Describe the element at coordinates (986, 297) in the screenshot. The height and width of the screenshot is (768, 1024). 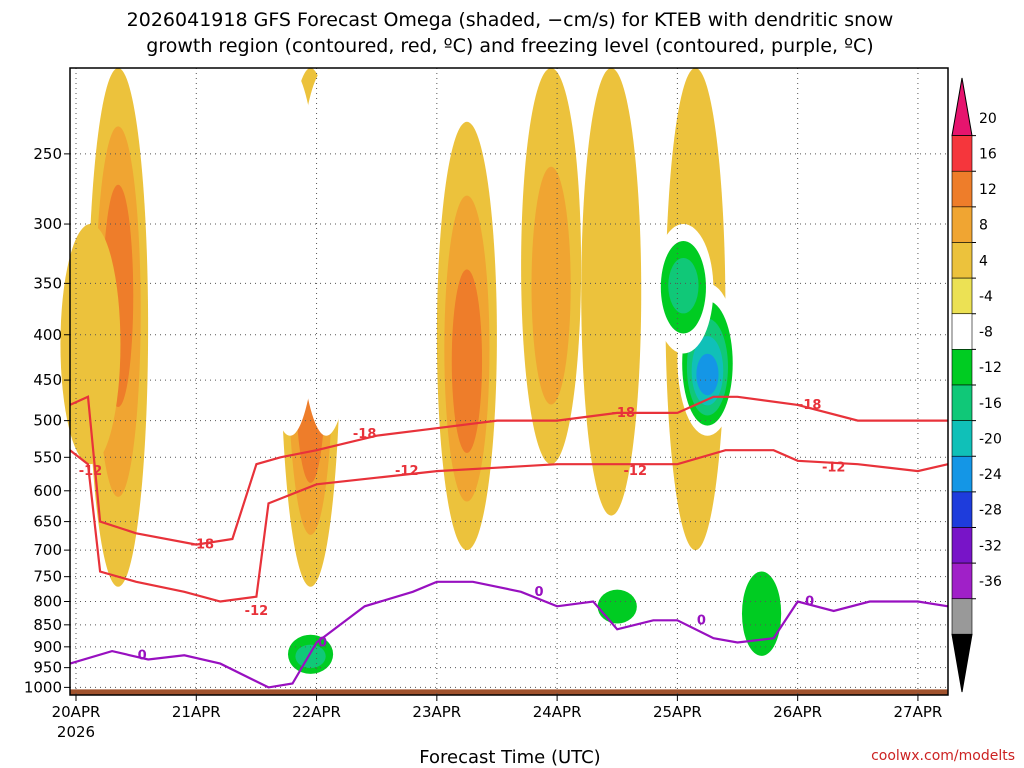
I see `colorbar-label: -4` at that location.